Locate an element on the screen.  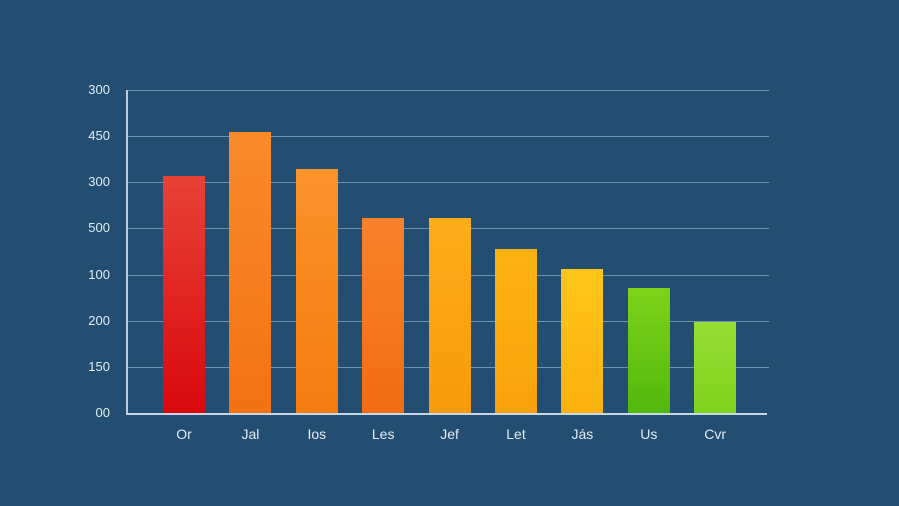
y-tick-label: 150 is located at coordinates (99, 366).